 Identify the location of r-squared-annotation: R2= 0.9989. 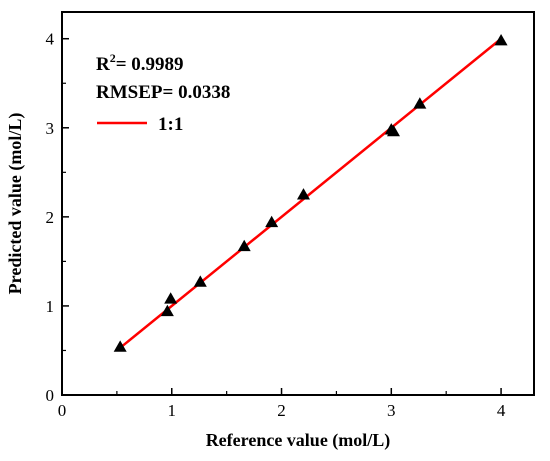
(140, 63).